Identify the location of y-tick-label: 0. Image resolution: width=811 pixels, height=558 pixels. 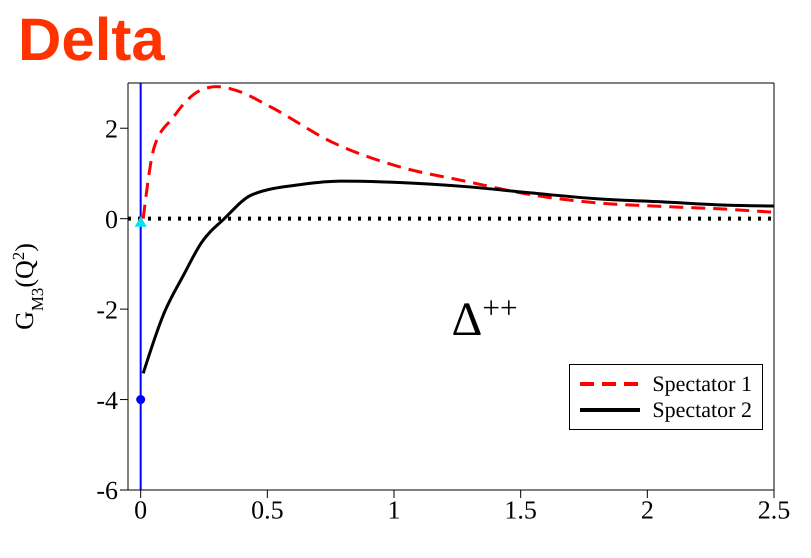
(111, 219).